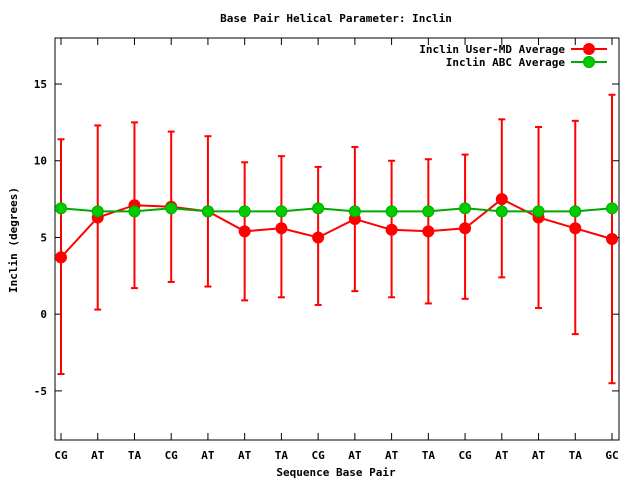 The width and height of the screenshot is (640, 480). I want to click on series-lines, so click(336, 228).